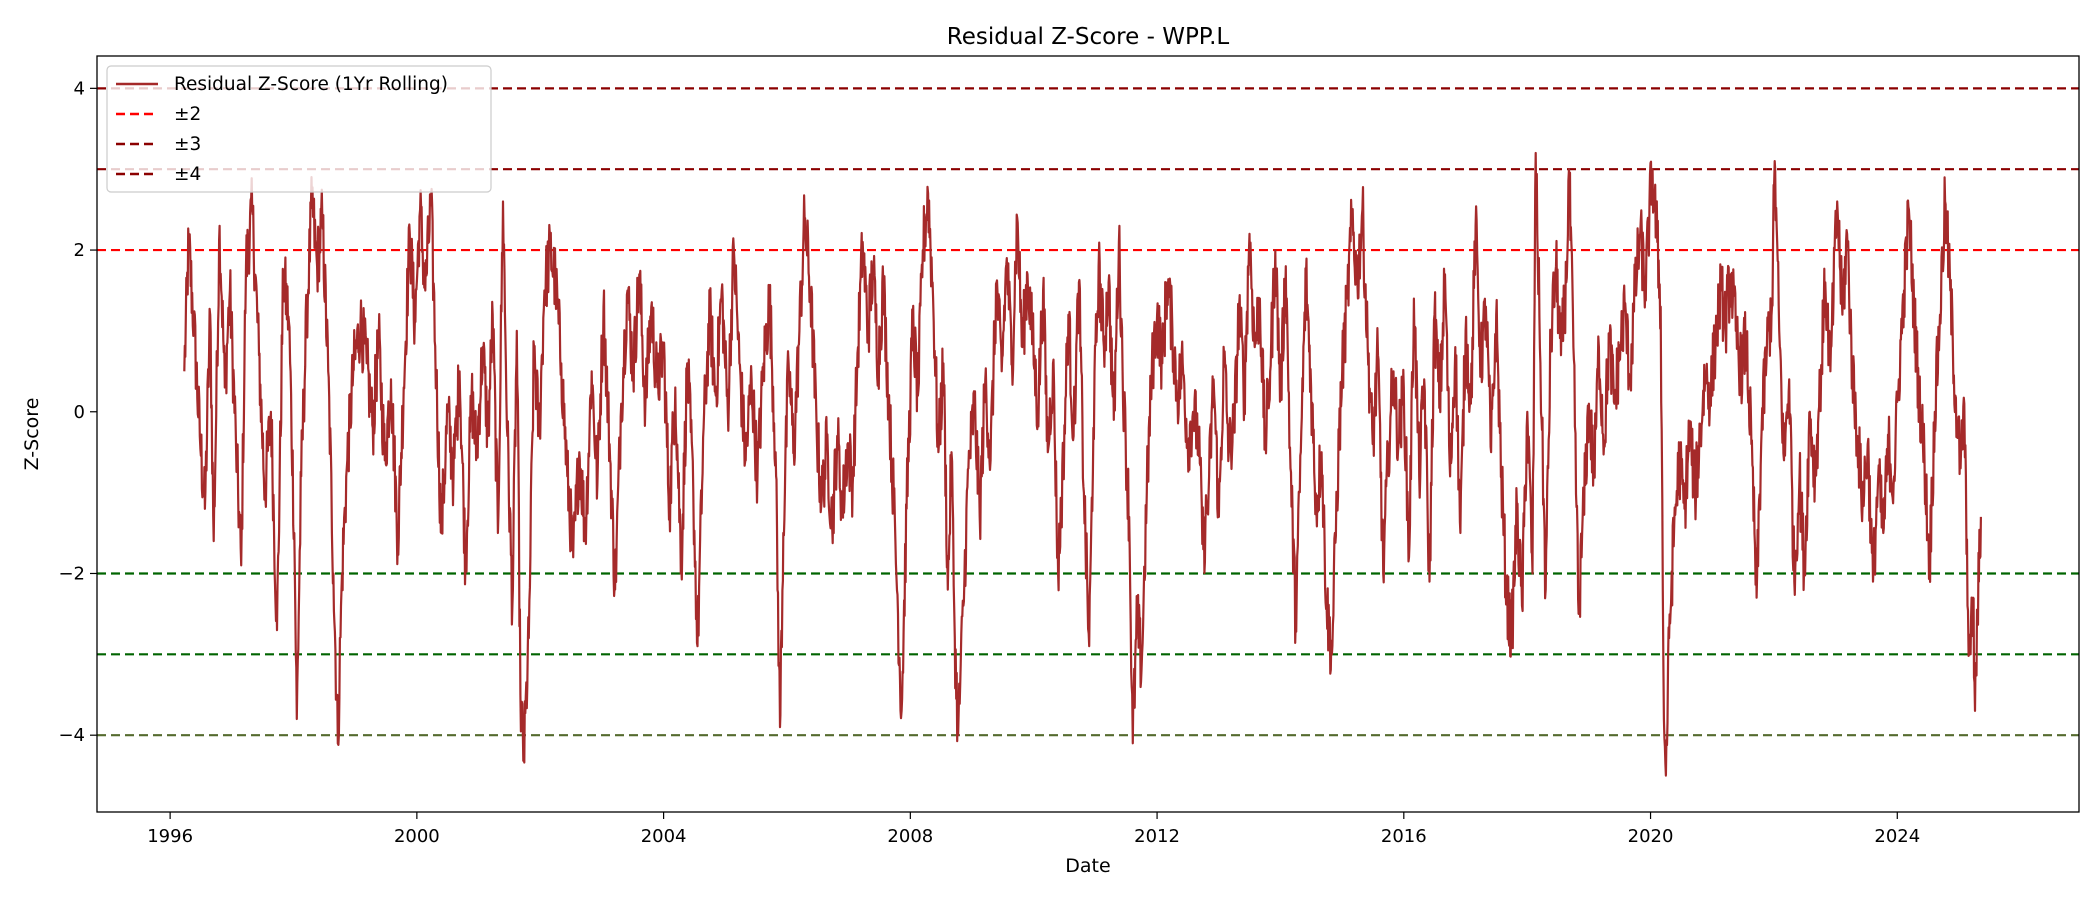 The width and height of the screenshot is (2100, 900). What do you see at coordinates (187, 114) in the screenshot?
I see `legend-label: ±2` at bounding box center [187, 114].